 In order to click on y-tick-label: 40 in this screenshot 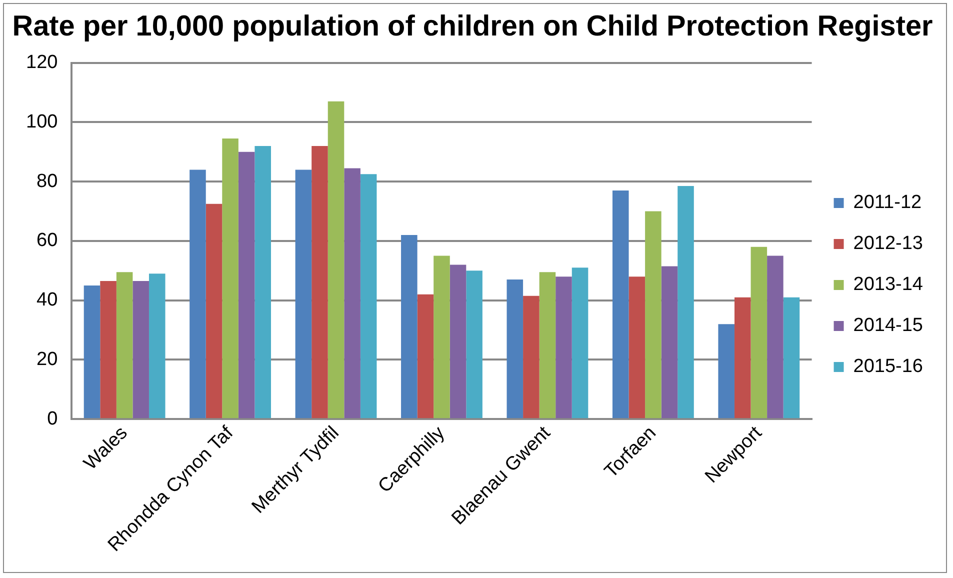, I will do `click(47, 300)`.